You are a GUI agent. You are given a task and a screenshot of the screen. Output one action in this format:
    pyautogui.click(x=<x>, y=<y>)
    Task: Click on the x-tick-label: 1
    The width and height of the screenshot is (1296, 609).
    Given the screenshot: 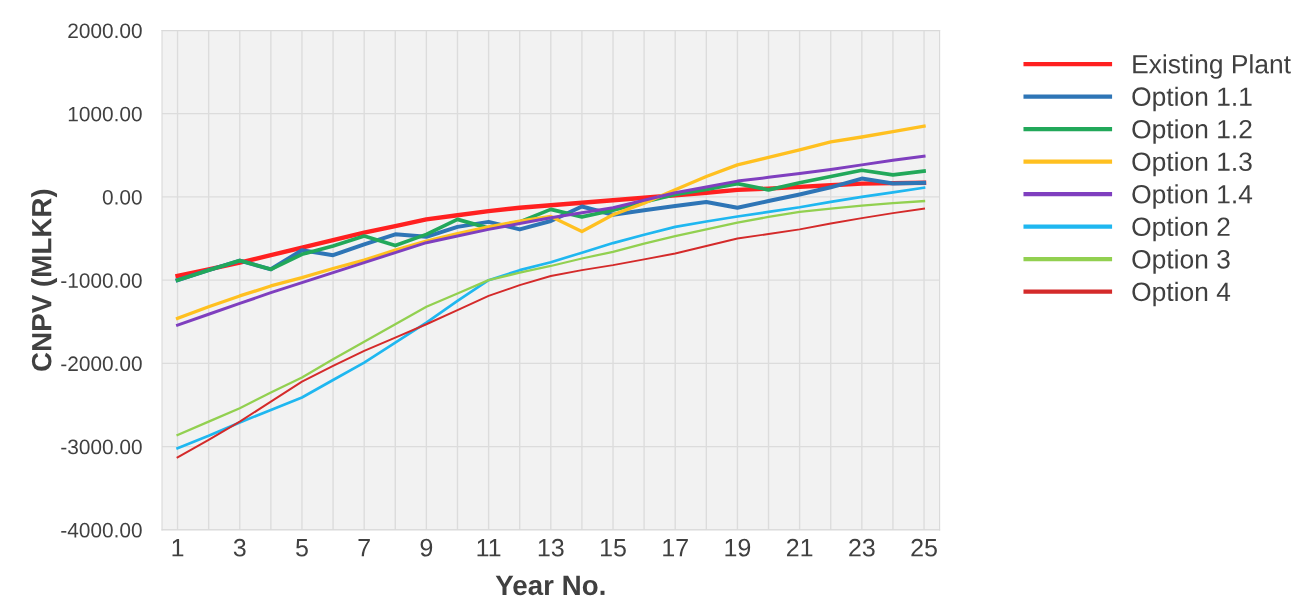 What is the action you would take?
    pyautogui.click(x=178, y=548)
    